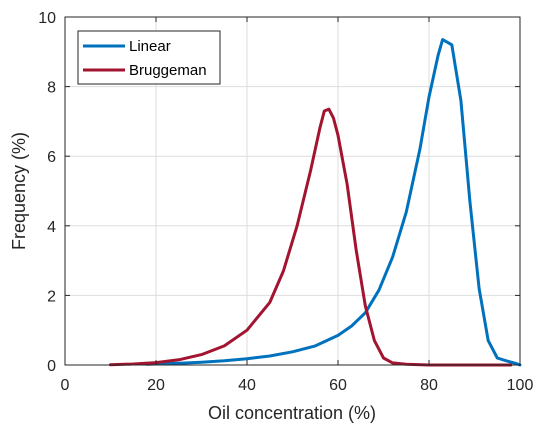 The width and height of the screenshot is (550, 439). I want to click on y-tick-label: 0, so click(51, 366).